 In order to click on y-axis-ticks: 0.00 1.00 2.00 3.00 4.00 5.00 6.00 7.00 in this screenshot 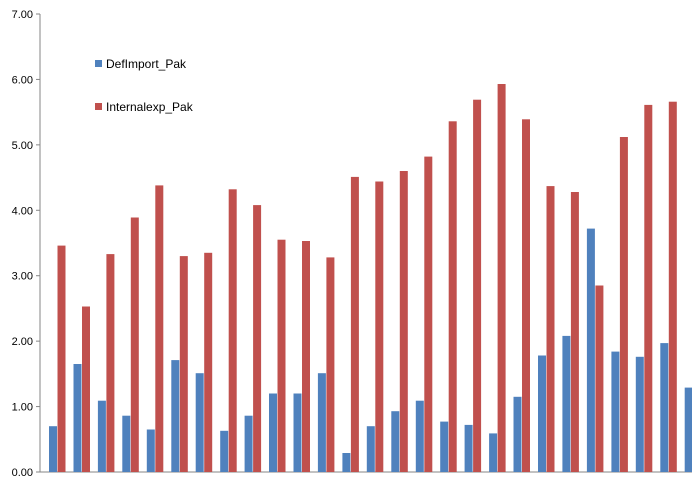, I will do `click(26, 244)`.